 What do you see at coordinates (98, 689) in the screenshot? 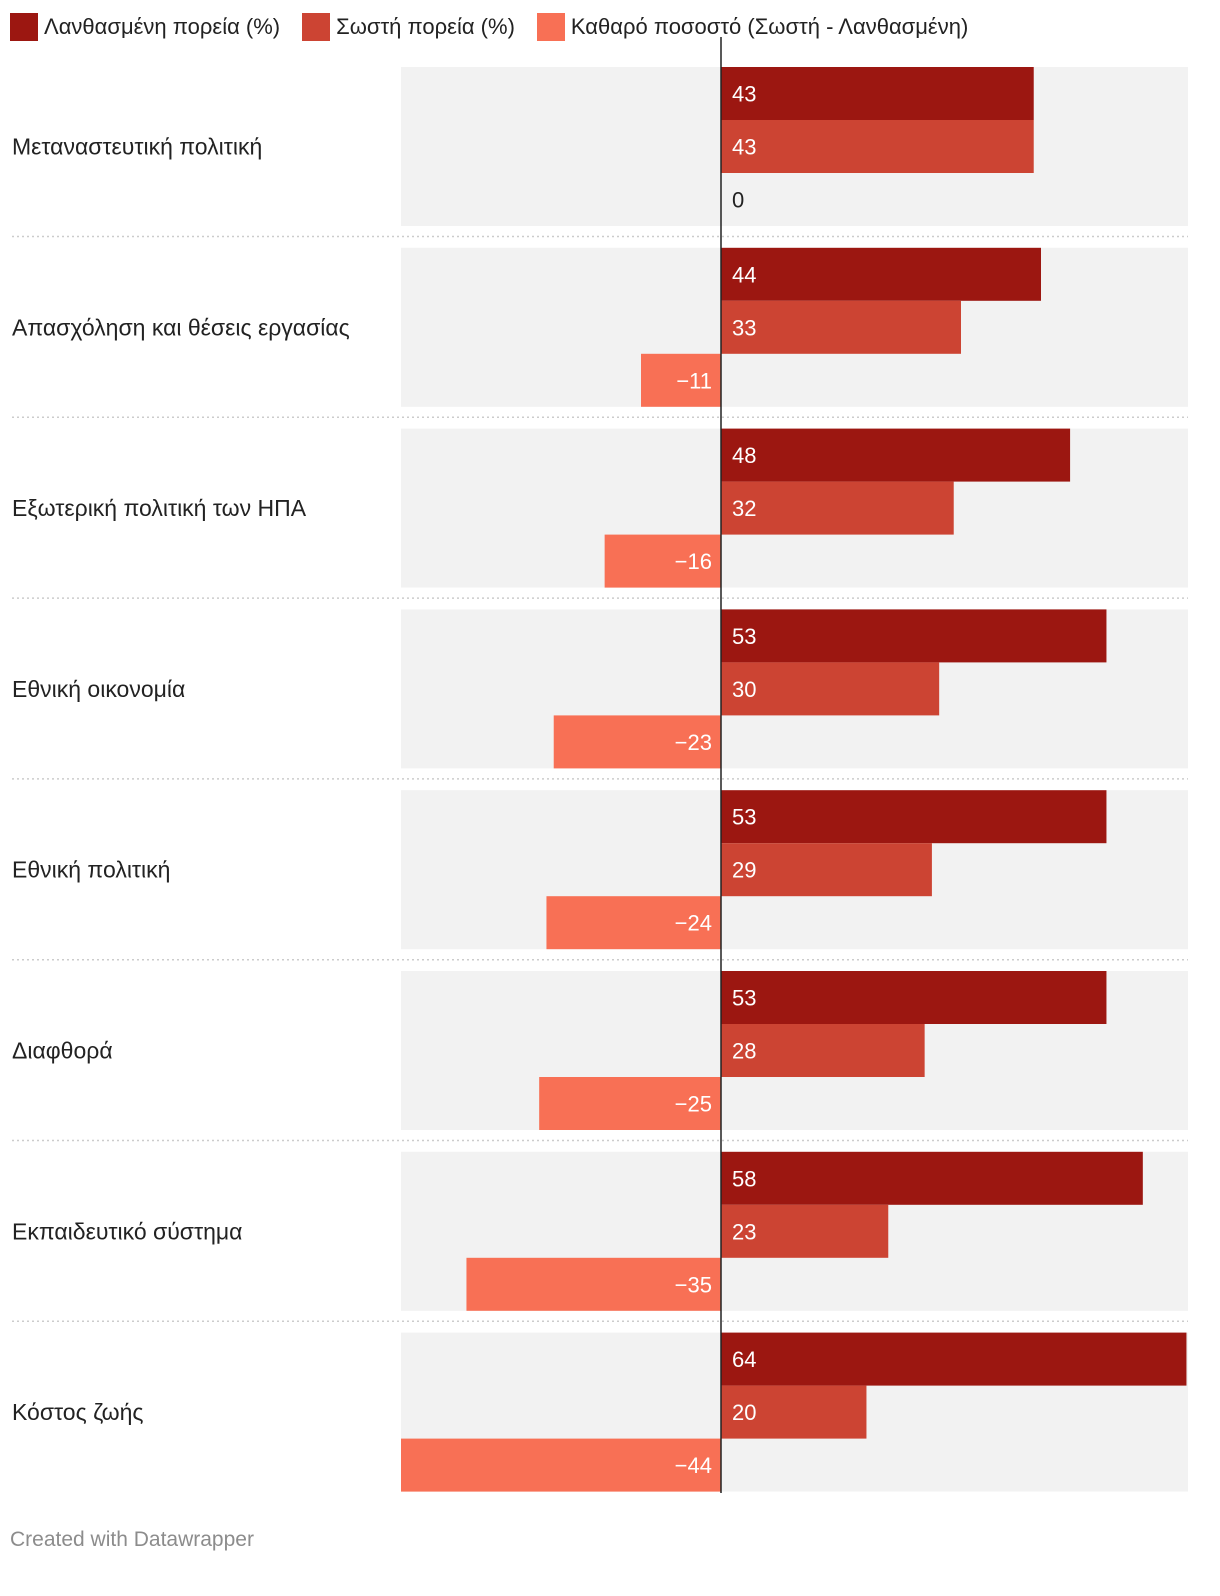
I see `category-label: Εθνική οικονομία` at bounding box center [98, 689].